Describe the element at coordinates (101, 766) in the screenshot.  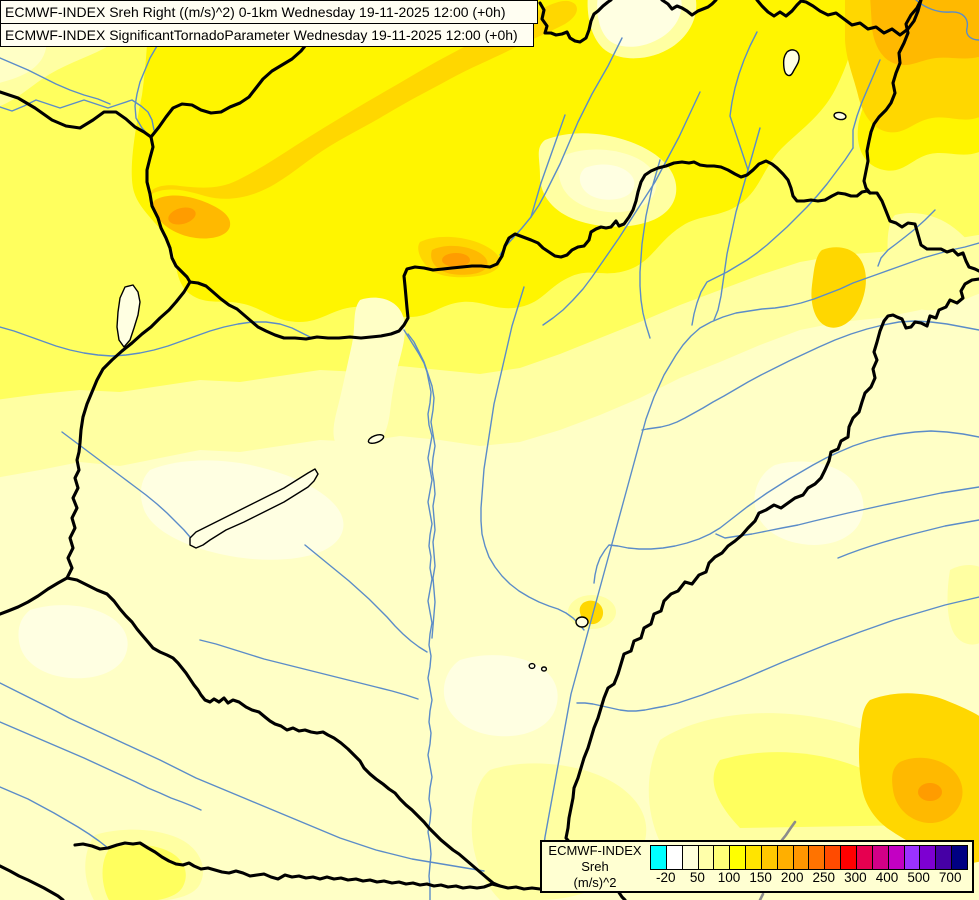
I see `river-mura` at that location.